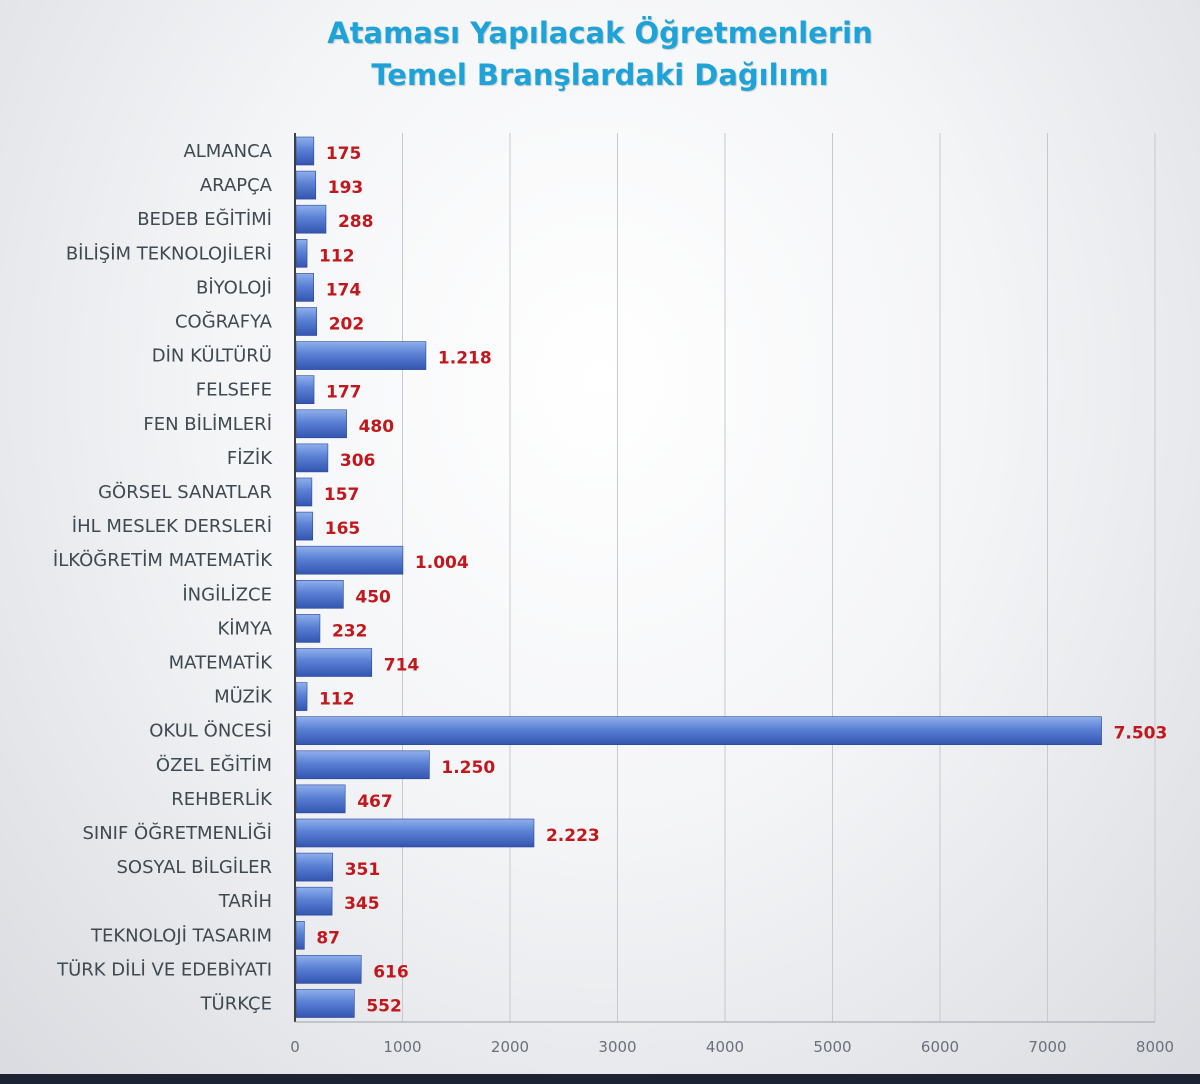 The image size is (1200, 1084). Describe the element at coordinates (181, 935) in the screenshot. I see `category-label: TEKNOLOJİ TASARIM` at that location.